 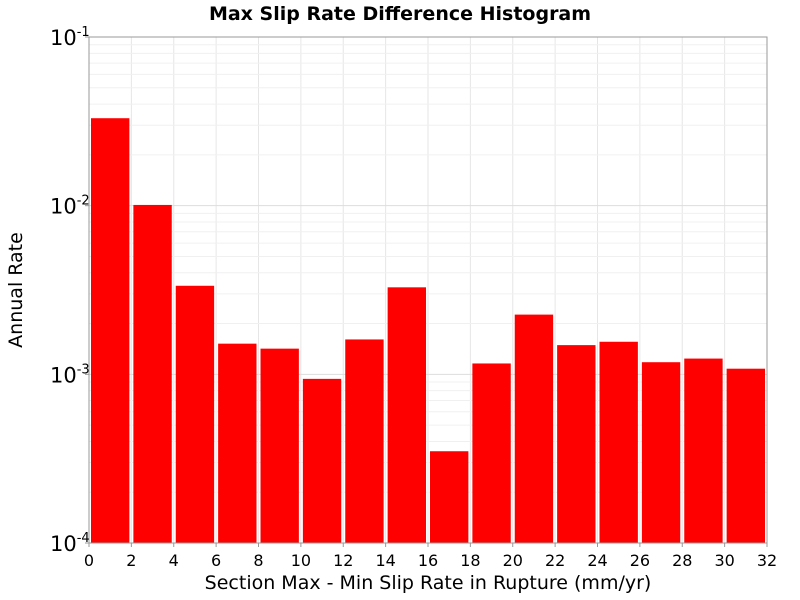 What do you see at coordinates (428, 560) in the screenshot?
I see `x-tick-label: 16` at bounding box center [428, 560].